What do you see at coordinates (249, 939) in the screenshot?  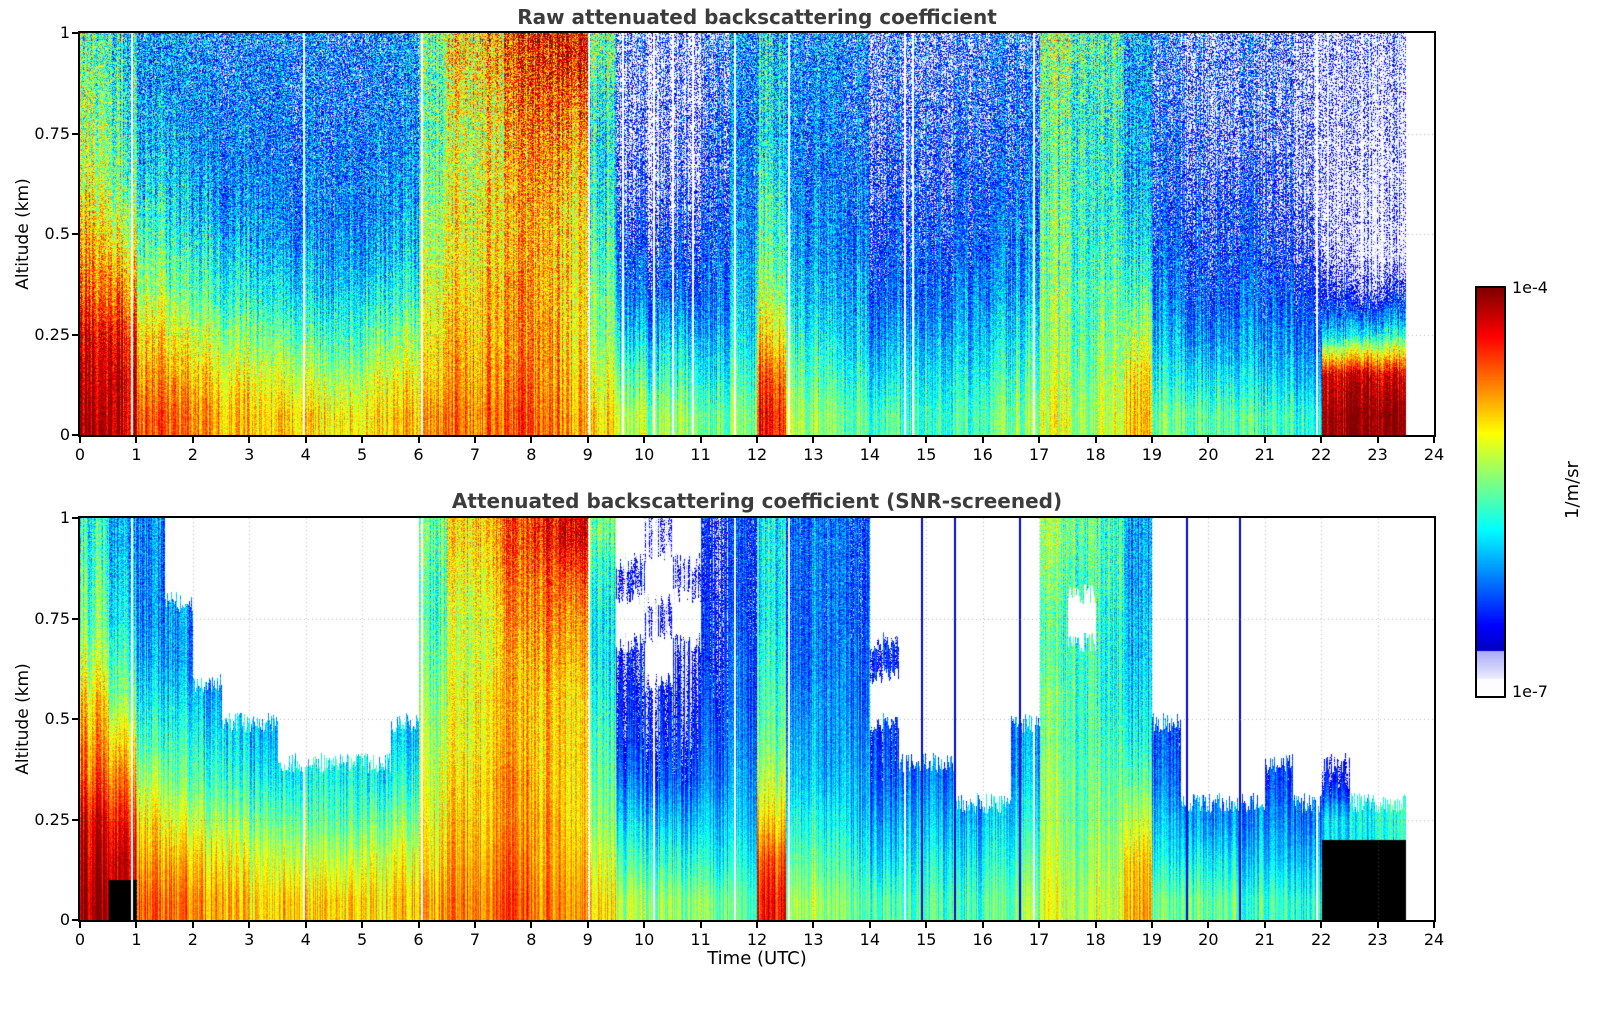 I see `x-tick-label: 3` at bounding box center [249, 939].